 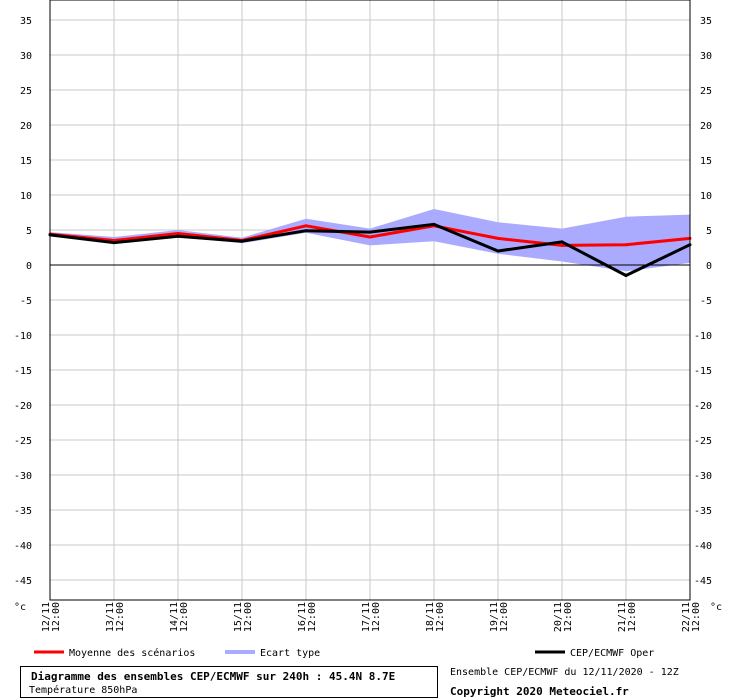 What do you see at coordinates (564, 672) in the screenshot?
I see `run-source: Ensemble CEP/ECMWF du 12/11/2020 - 12Z` at bounding box center [564, 672].